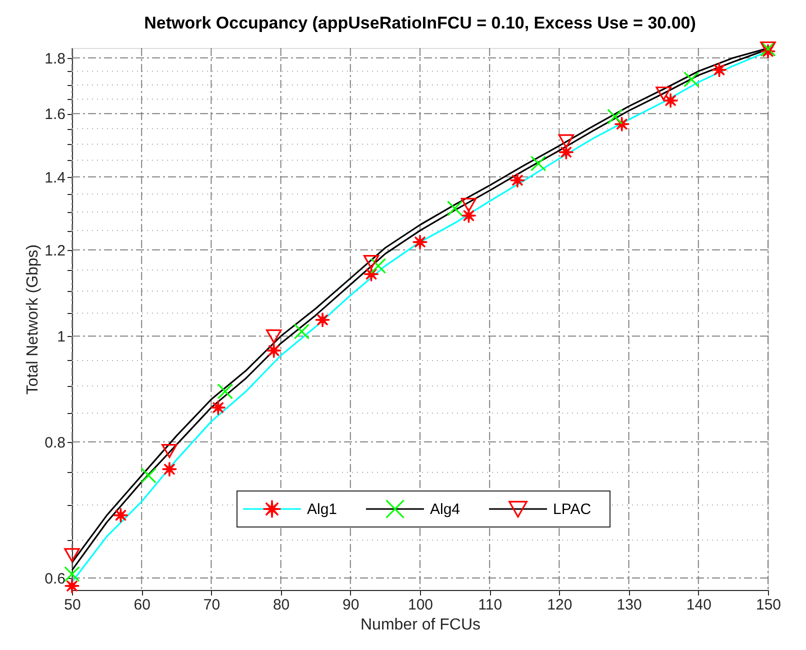 This screenshot has height=650, width=806. Describe the element at coordinates (55, 59) in the screenshot. I see `y-tick-label: 1.8` at that location.